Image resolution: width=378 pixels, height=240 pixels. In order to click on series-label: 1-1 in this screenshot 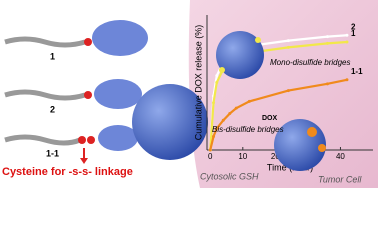, I will do `click(357, 71)`.